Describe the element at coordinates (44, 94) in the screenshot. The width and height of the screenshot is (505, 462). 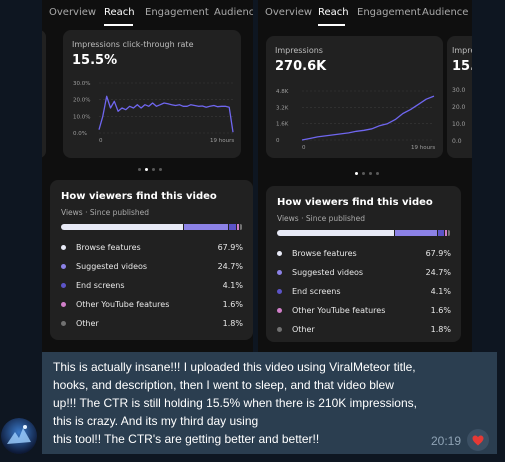
I see `previous-metric-card` at that location.